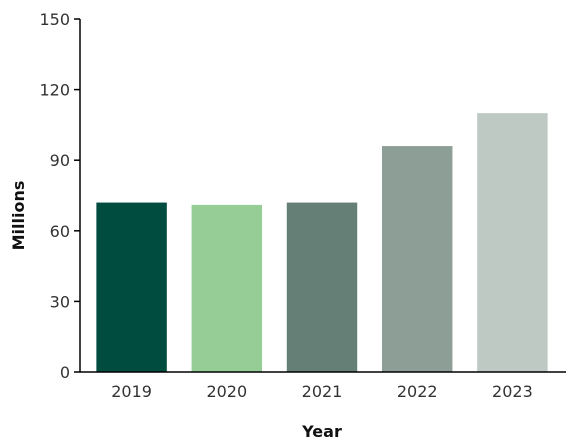 The height and width of the screenshot is (443, 567). I want to click on x-tick-label: 2020, so click(226, 391).